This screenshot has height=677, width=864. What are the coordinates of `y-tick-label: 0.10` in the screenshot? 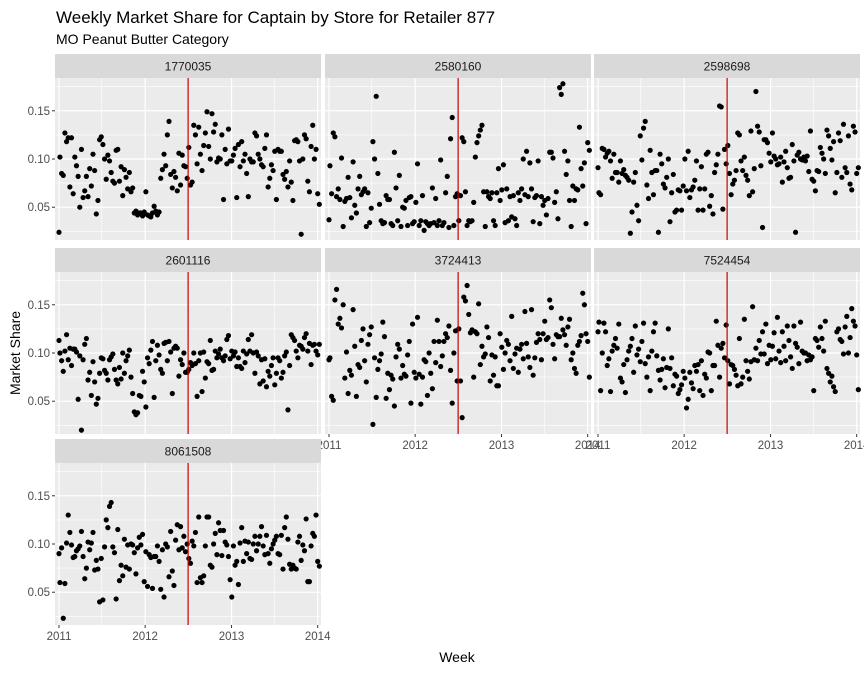 It's located at (39, 545).